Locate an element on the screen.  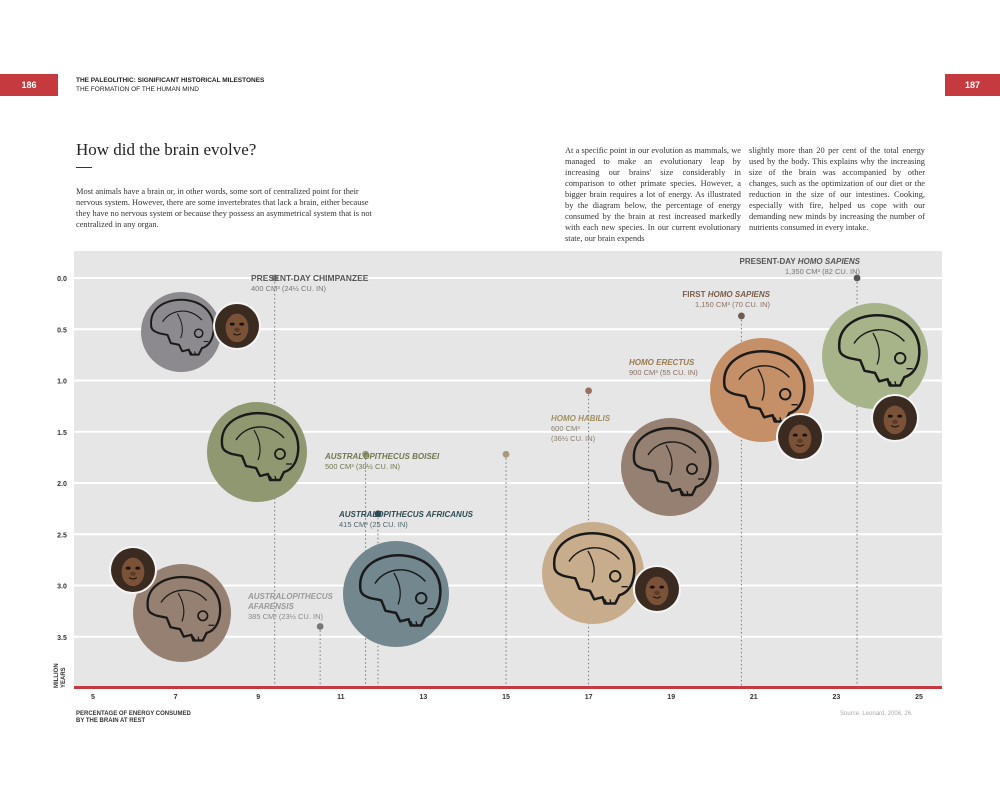
x-tick-label: 5 is located at coordinates (93, 697).